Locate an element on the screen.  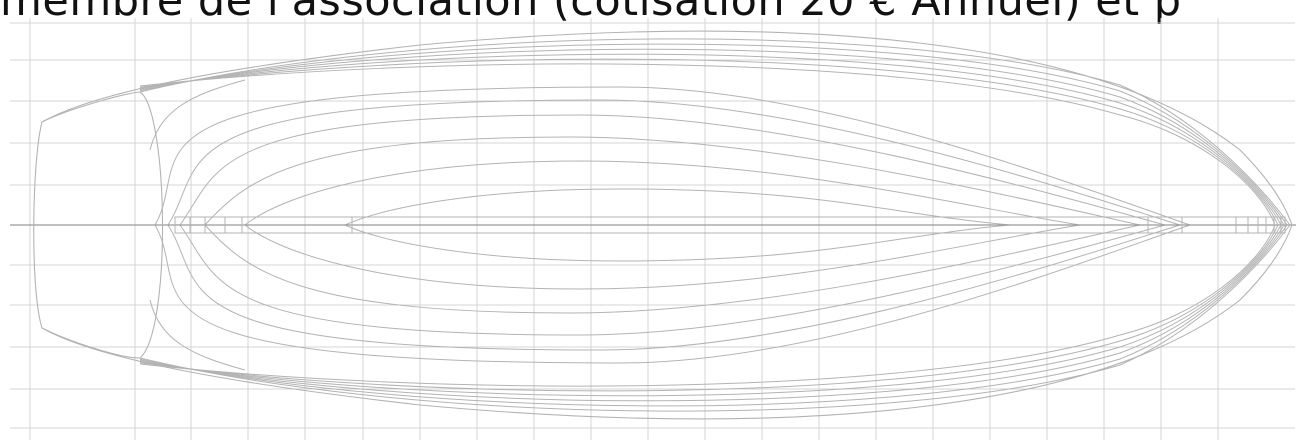
transom-face is located at coordinates (102, 225).